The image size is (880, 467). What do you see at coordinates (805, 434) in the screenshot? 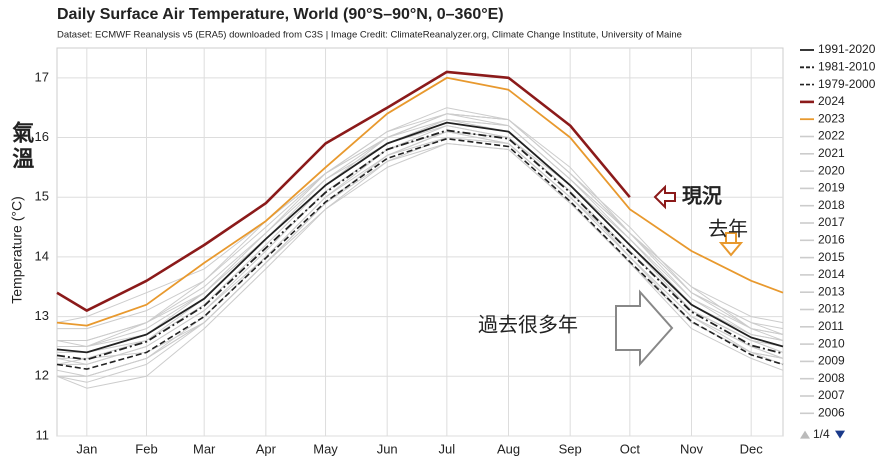
I see `legend-page-up` at bounding box center [805, 434].